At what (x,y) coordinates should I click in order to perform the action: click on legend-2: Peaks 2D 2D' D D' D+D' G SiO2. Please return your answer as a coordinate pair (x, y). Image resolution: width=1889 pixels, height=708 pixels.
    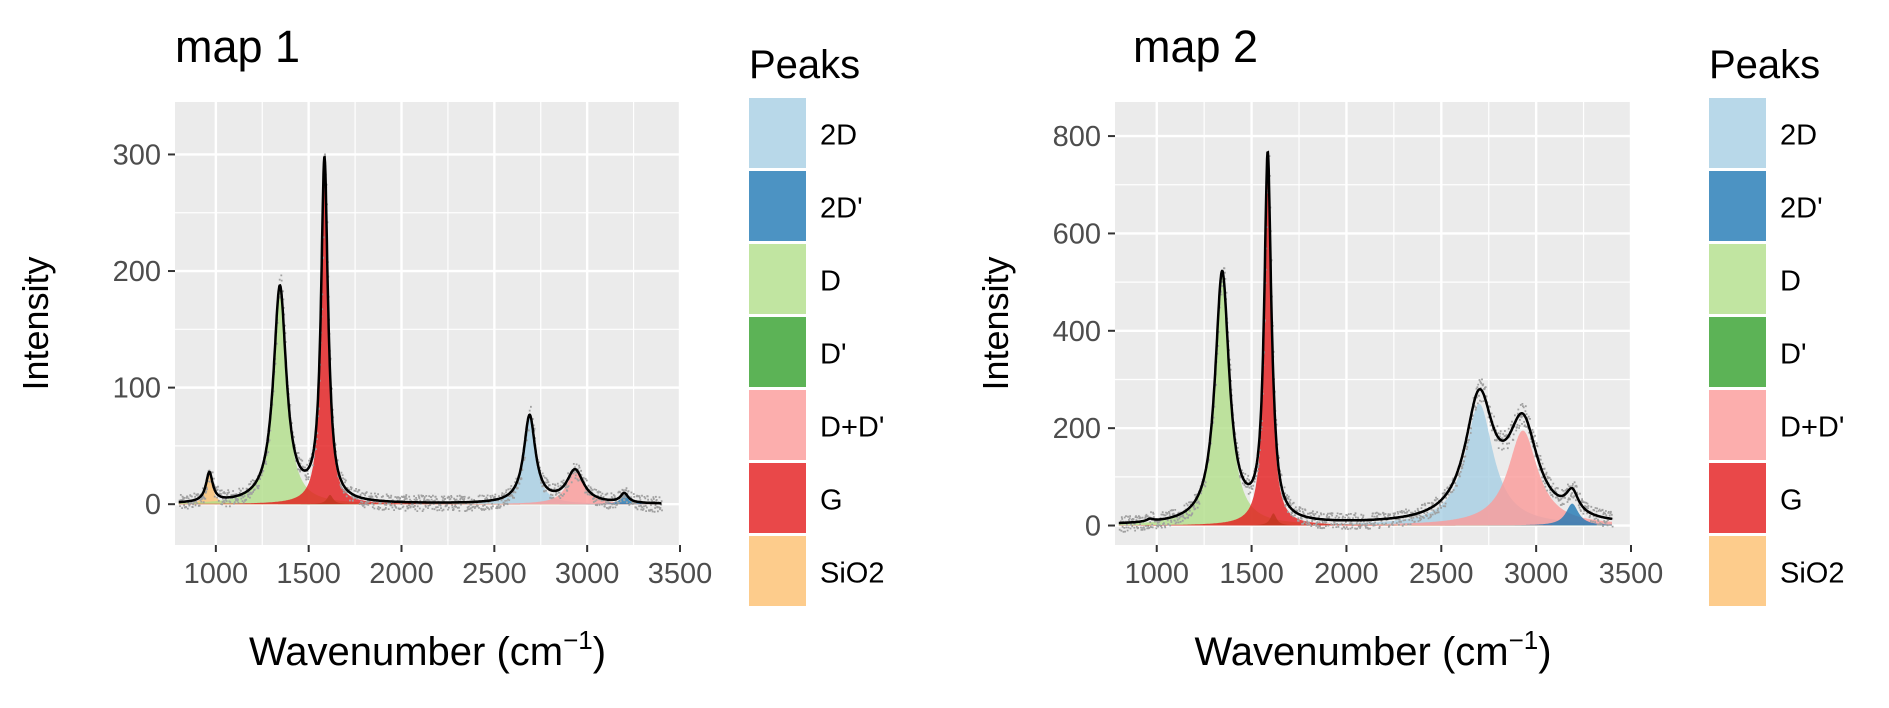
    Looking at the image, I should click on (1776, 324).